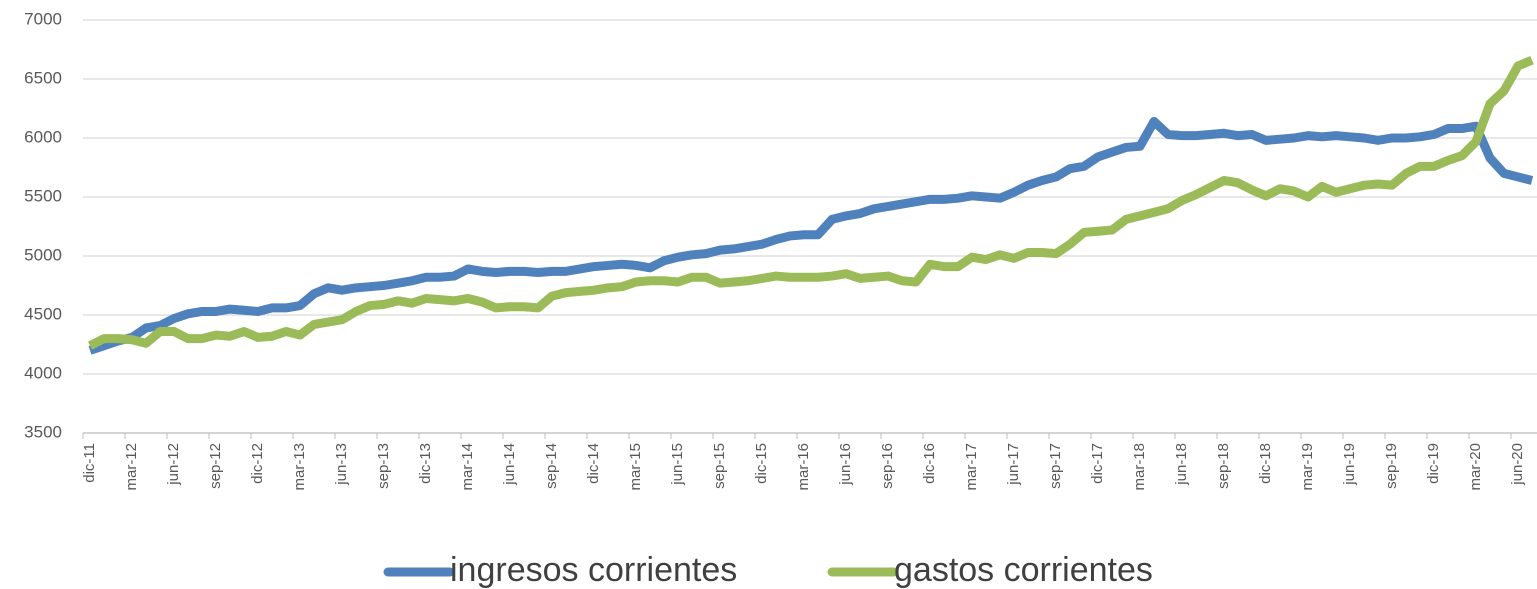 This screenshot has height=589, width=1537. Describe the element at coordinates (1265, 463) in the screenshot. I see `x-tick-label: dic-18` at that location.